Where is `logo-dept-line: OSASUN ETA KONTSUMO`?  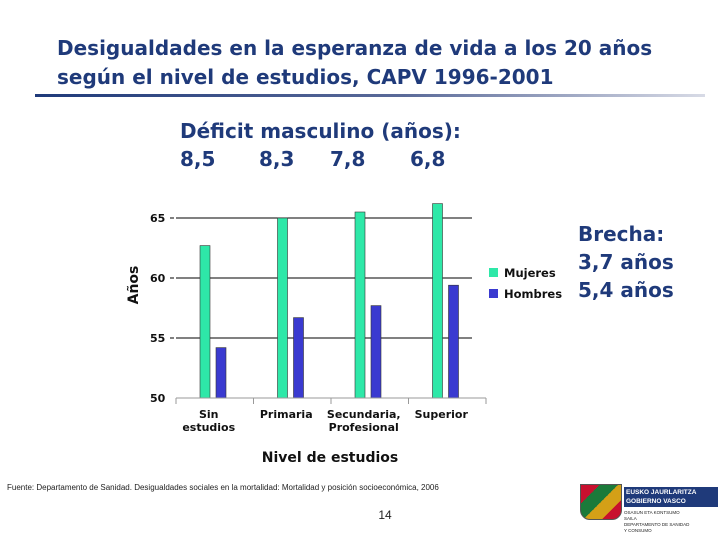
logo-dept-line: OSASUN ETA KONTSUMO is located at coordinates (652, 512).